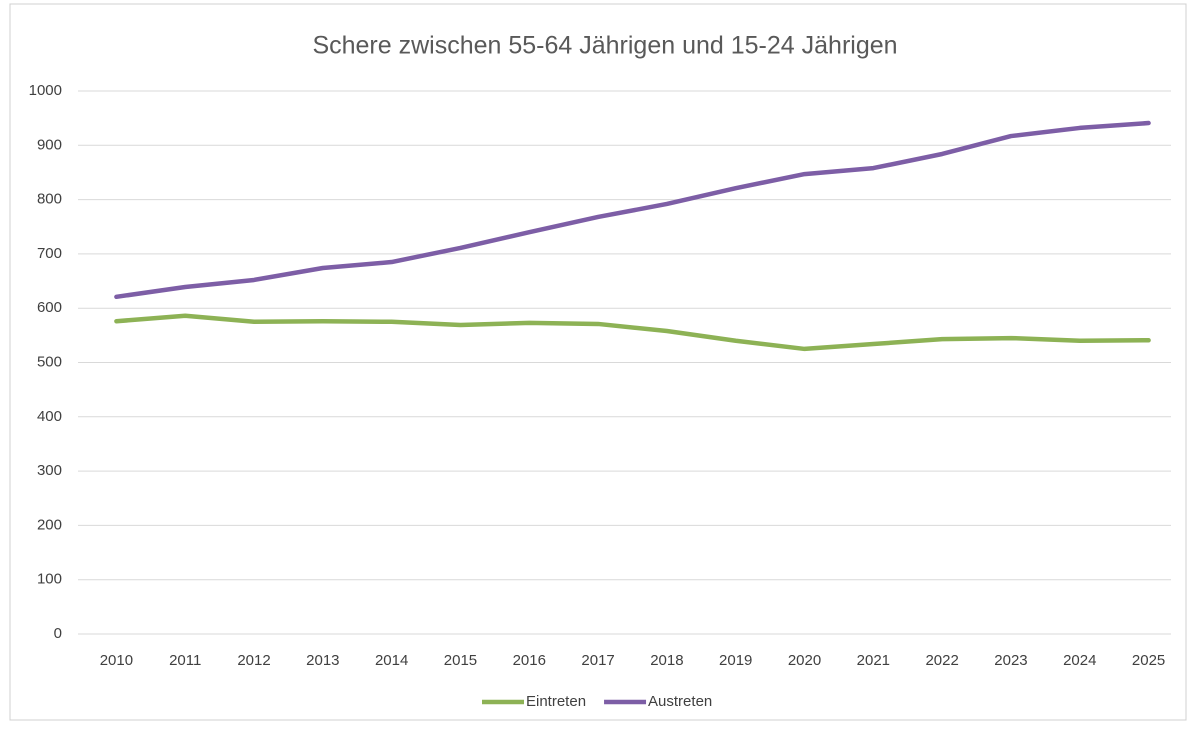 The image size is (1195, 729). I want to click on y-tick-label: 1000, so click(45, 90).